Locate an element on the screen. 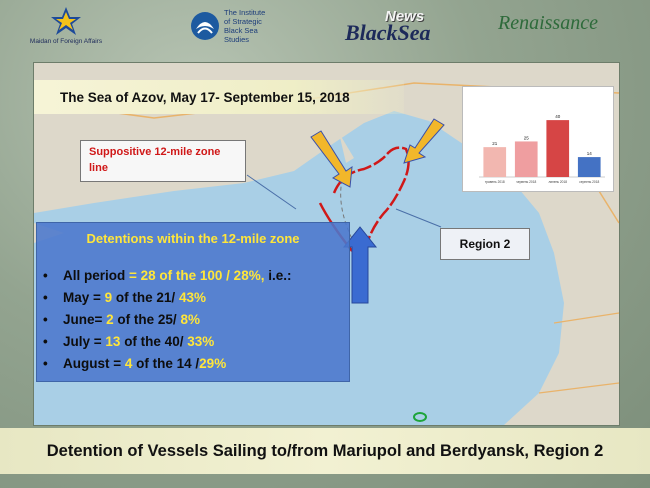  renaissance-logo: Renaissance is located at coordinates (548, 23).